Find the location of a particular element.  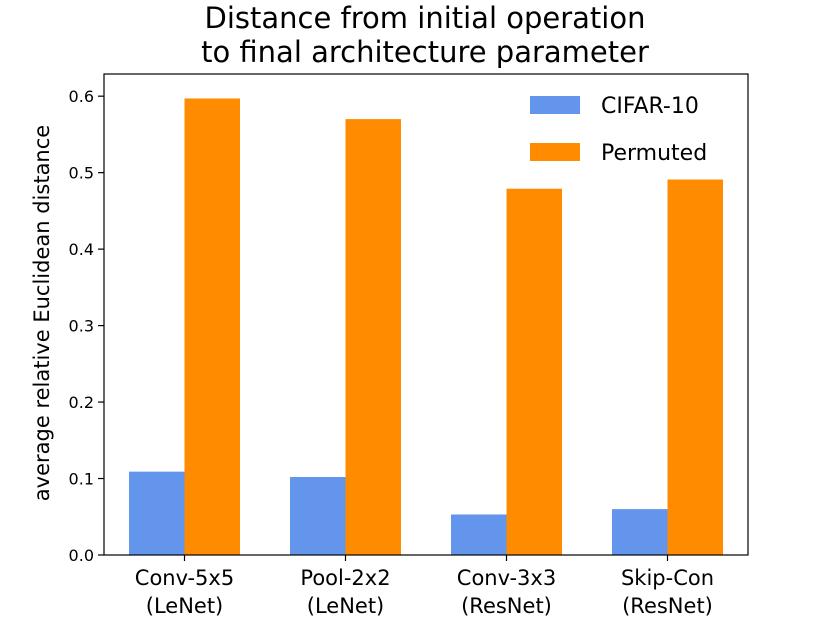

y-tick-label: 0.4 is located at coordinates (81, 249).